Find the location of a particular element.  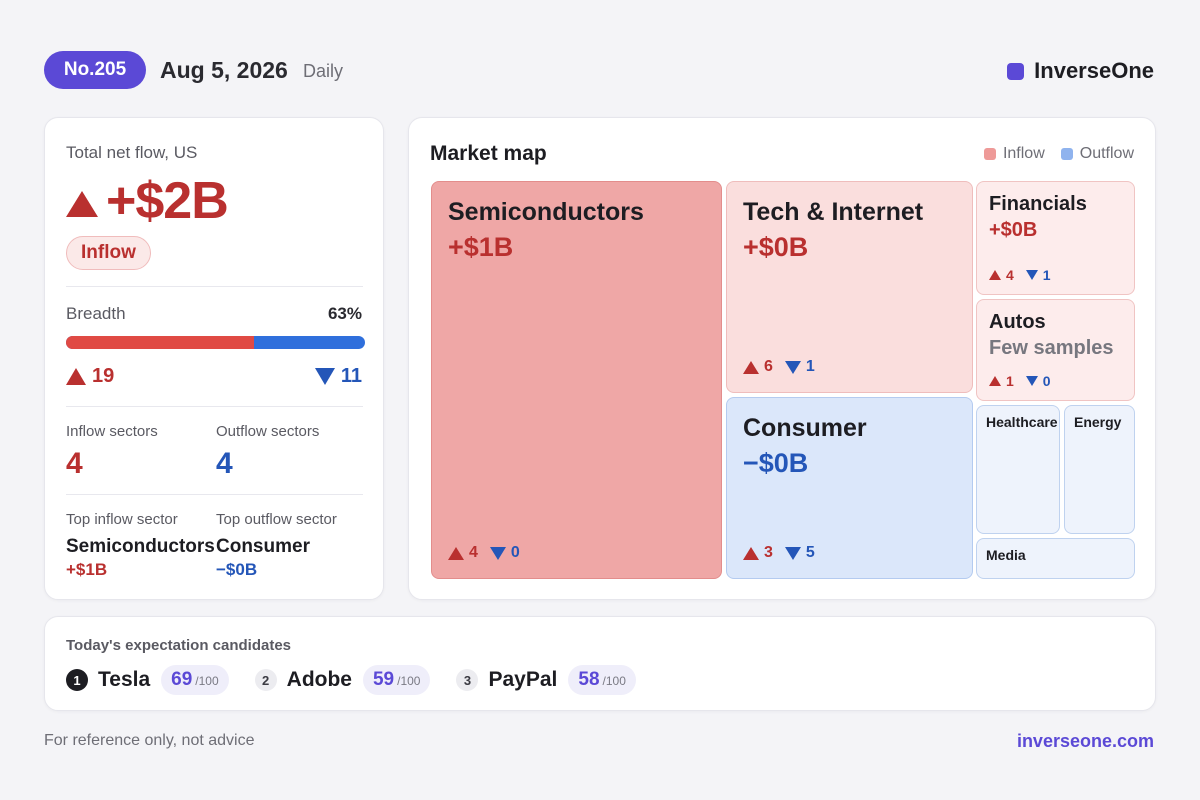

candidate-name: PayPal is located at coordinates (523, 679).